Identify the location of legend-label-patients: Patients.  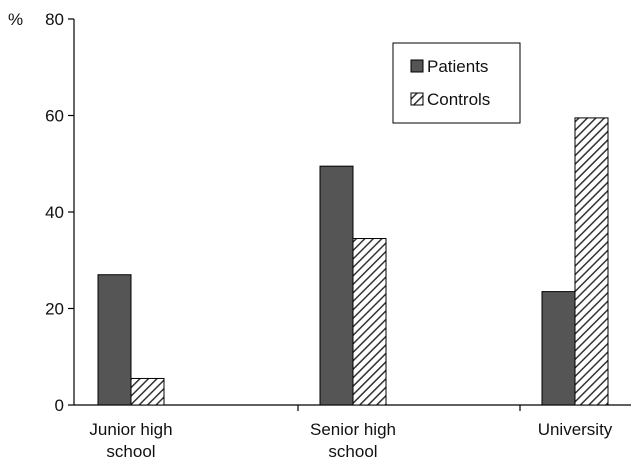
(457, 66).